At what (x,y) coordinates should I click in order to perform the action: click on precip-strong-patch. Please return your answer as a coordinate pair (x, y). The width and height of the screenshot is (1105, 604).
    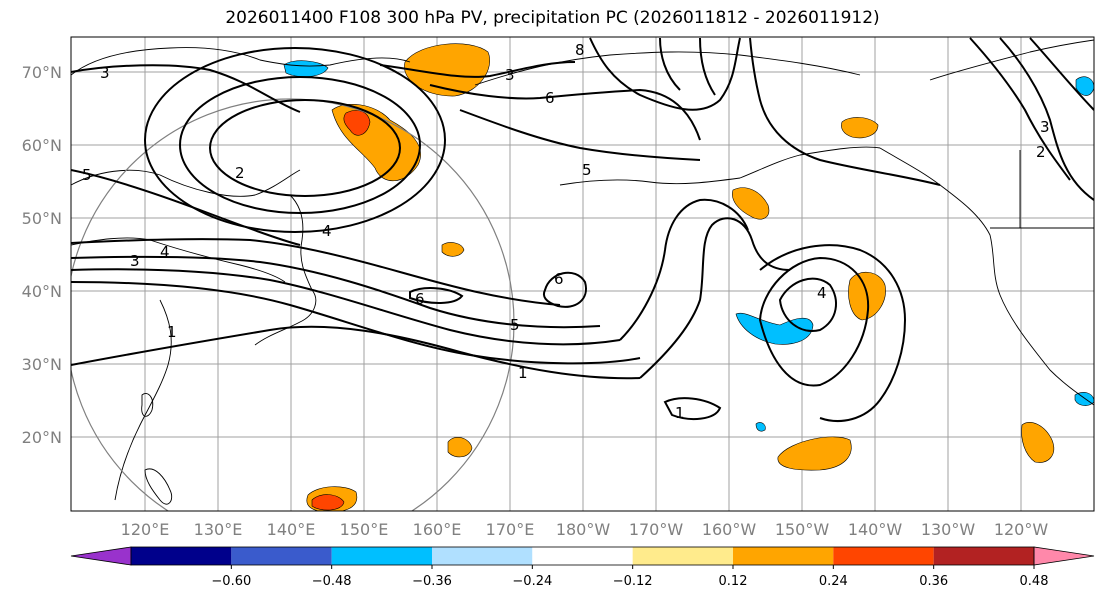
    Looking at the image, I should click on (328, 502).